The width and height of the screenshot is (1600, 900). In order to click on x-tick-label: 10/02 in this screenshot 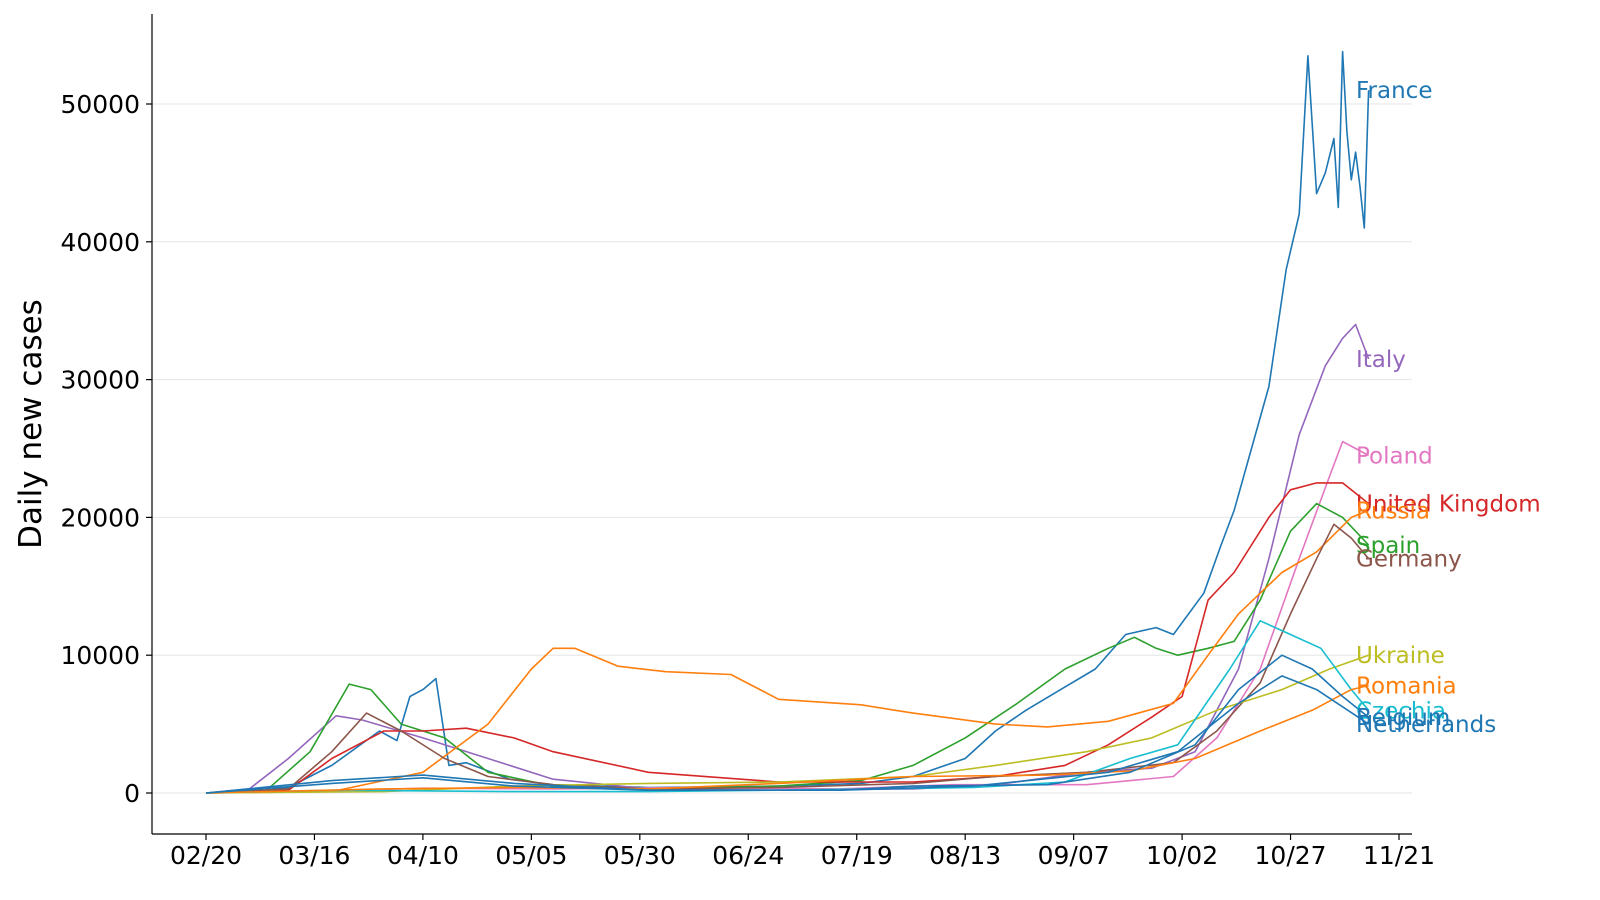, I will do `click(1182, 855)`.